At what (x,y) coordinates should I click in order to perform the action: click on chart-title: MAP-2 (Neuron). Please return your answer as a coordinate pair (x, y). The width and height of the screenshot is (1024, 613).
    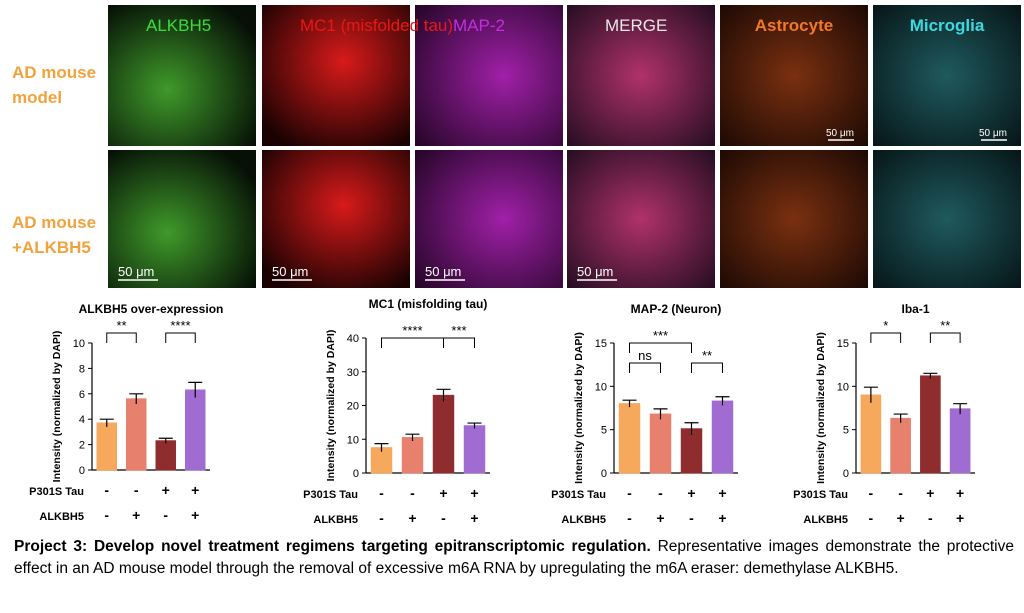
    Looking at the image, I should click on (676, 309).